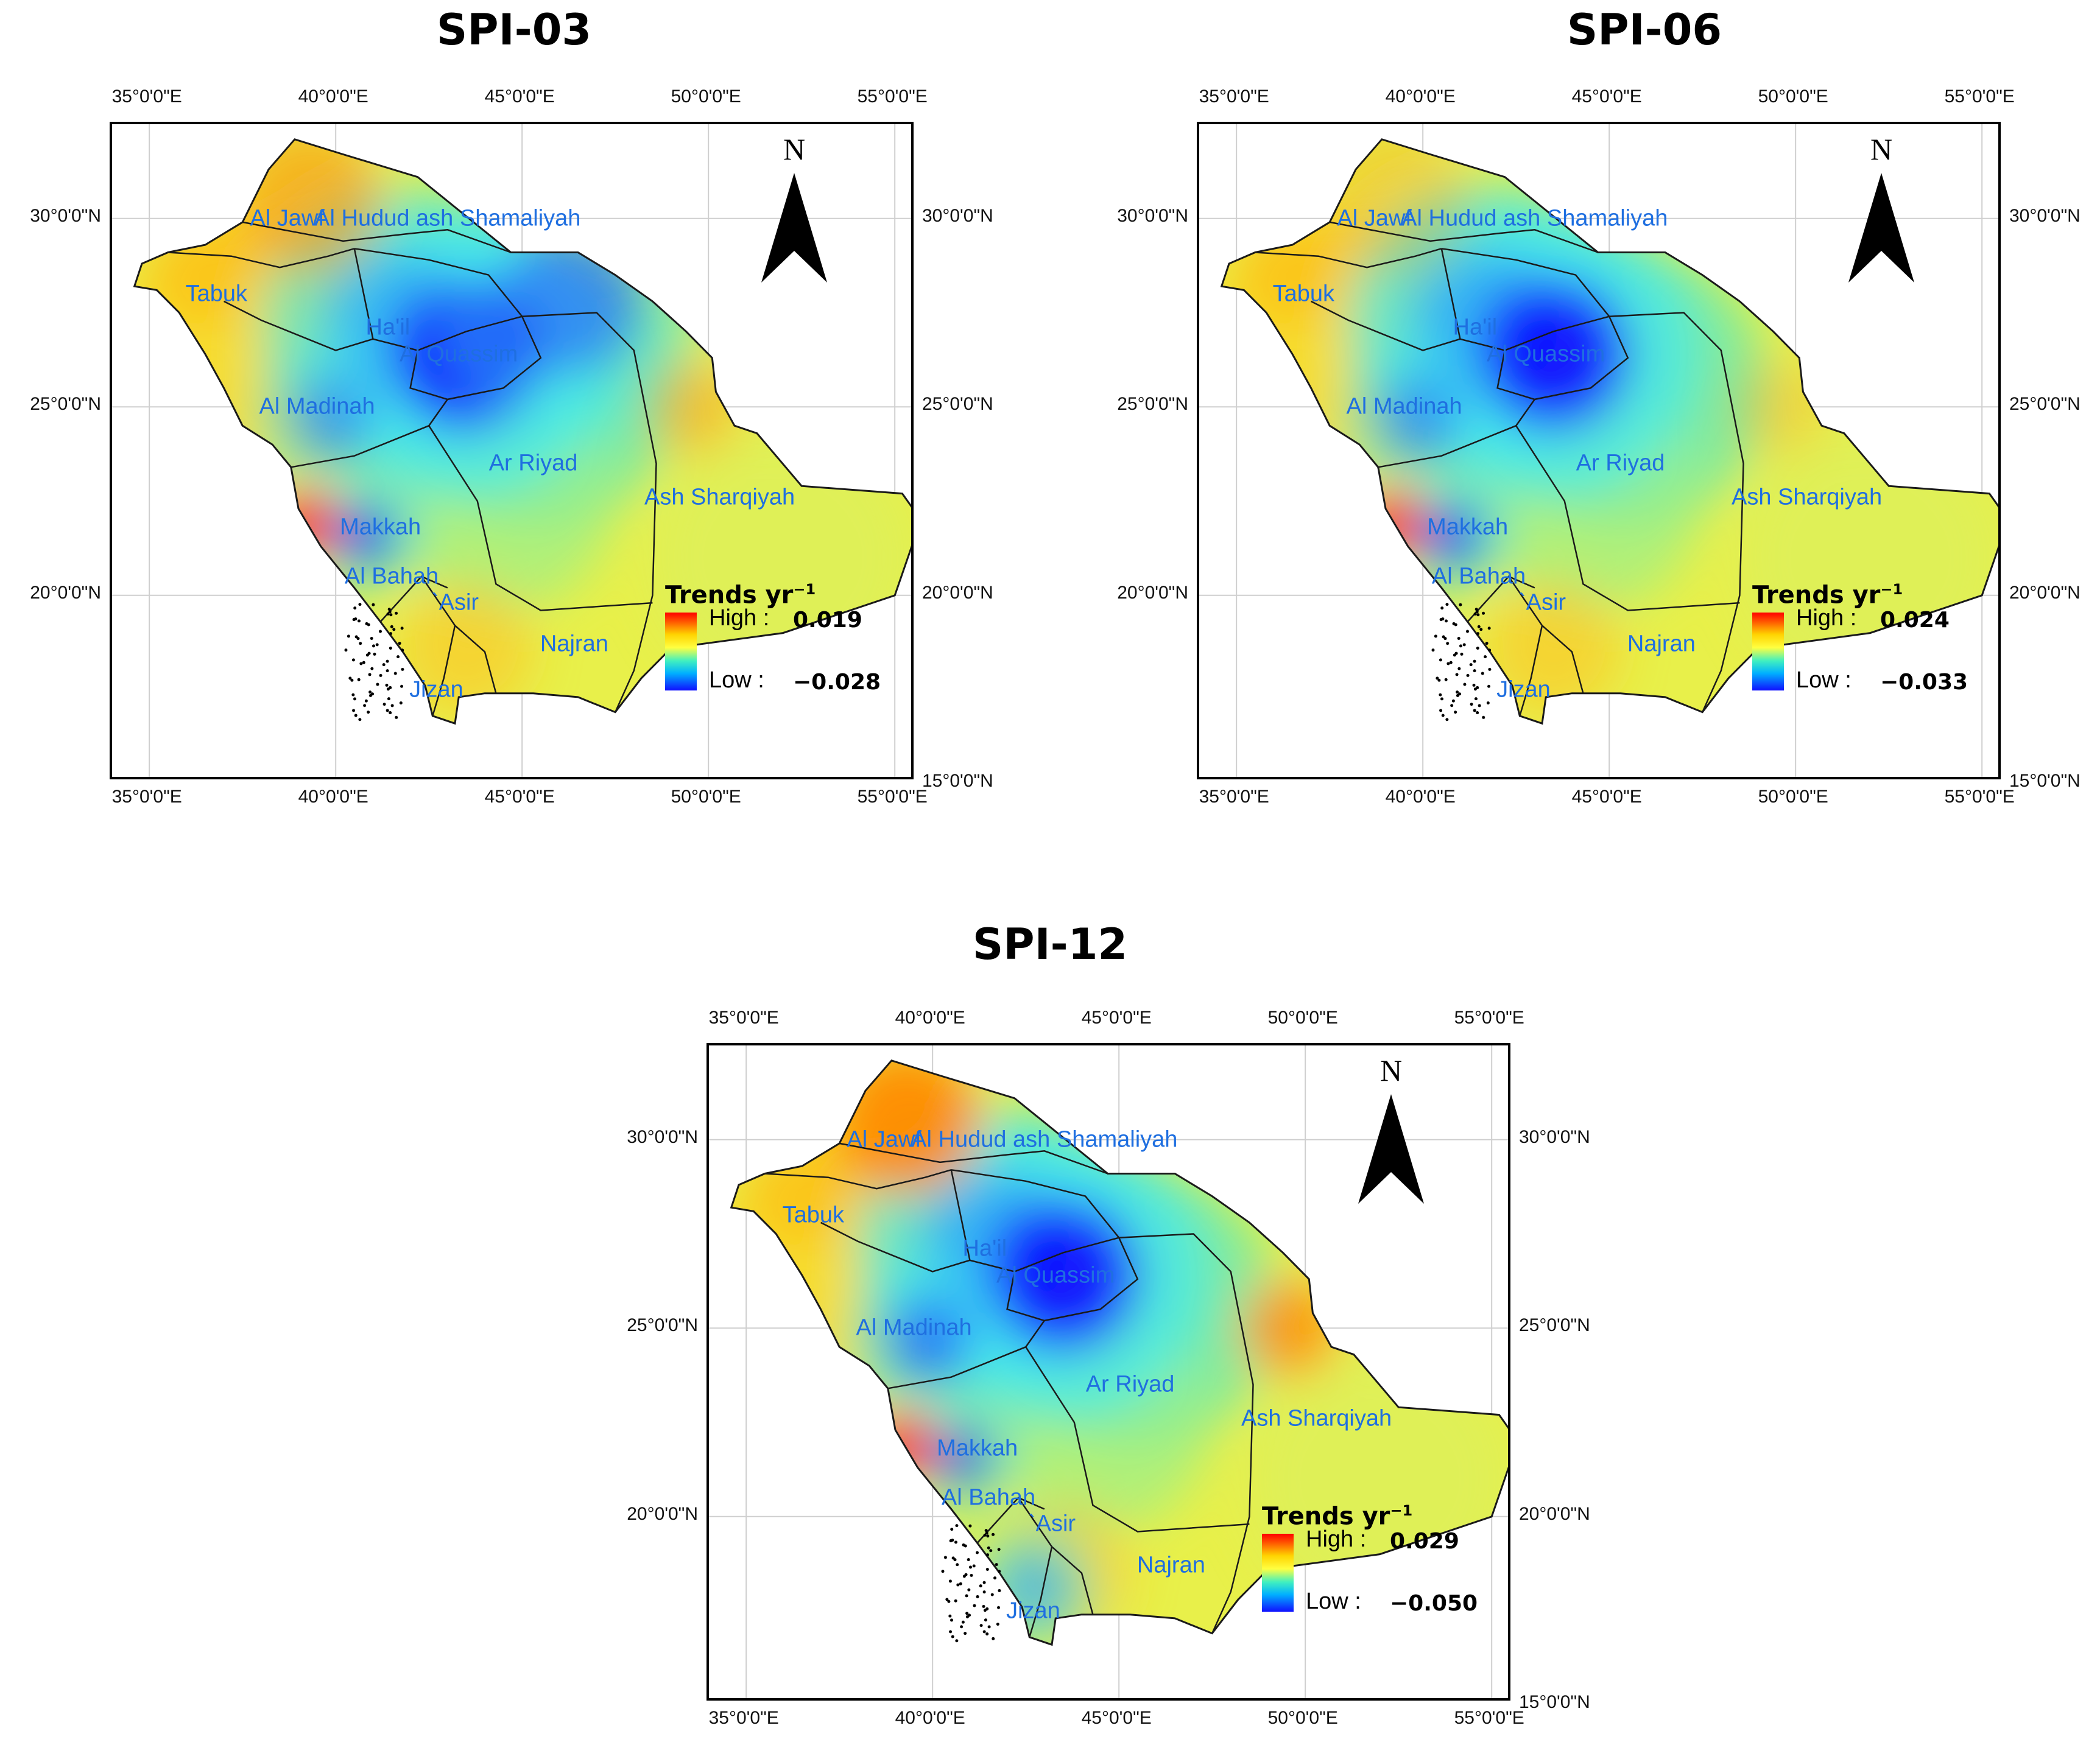 The height and width of the screenshot is (1756, 2100). What do you see at coordinates (1425, 1541) in the screenshot?
I see `legend-high-value: 0.029` at bounding box center [1425, 1541].